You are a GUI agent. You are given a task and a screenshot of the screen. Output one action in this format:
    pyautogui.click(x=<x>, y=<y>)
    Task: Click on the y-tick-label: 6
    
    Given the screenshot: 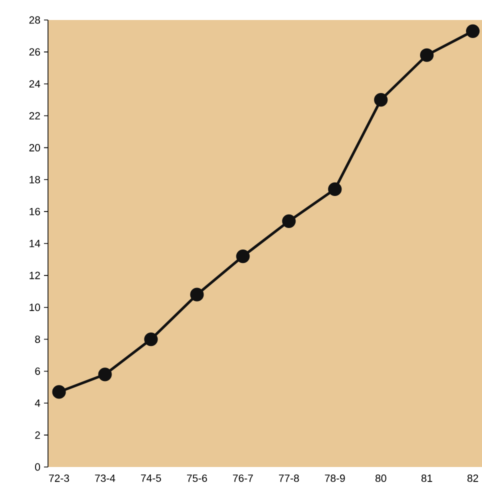 What is the action you would take?
    pyautogui.click(x=37, y=371)
    